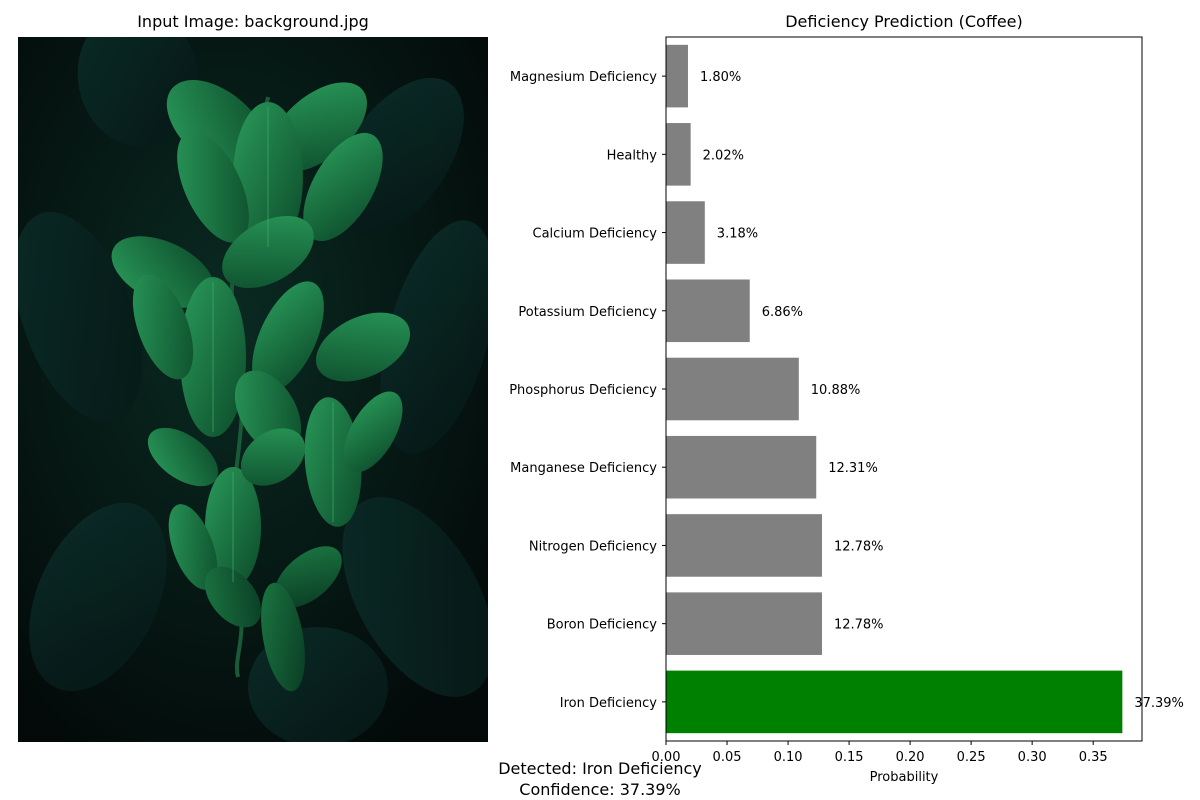  I want to click on bar-nitrogen-deficiency, so click(744, 545).